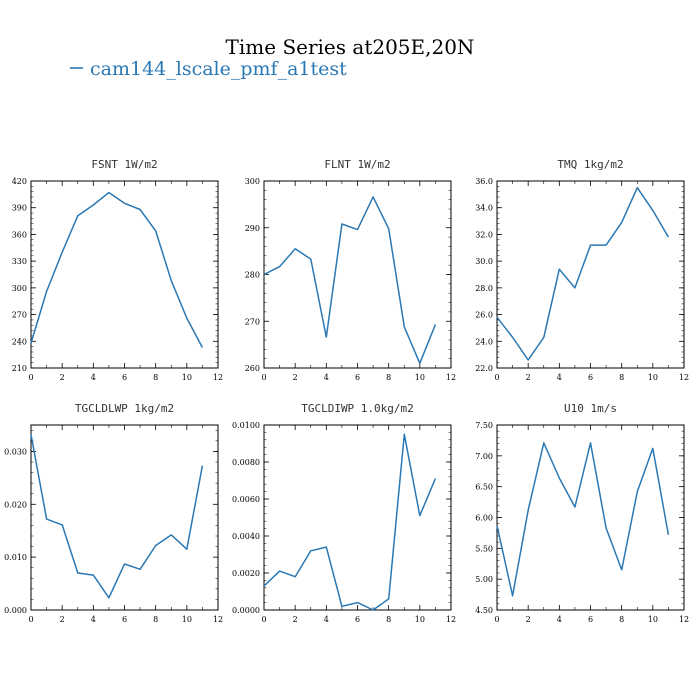  I want to click on y-tick-label: 34.0, so click(484, 208).